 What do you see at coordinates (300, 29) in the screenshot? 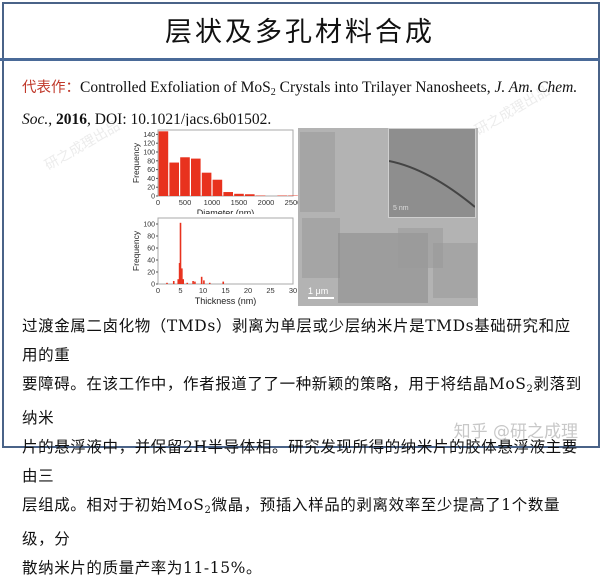
I see `page-title: 层状及多孔材料合成` at bounding box center [300, 29].